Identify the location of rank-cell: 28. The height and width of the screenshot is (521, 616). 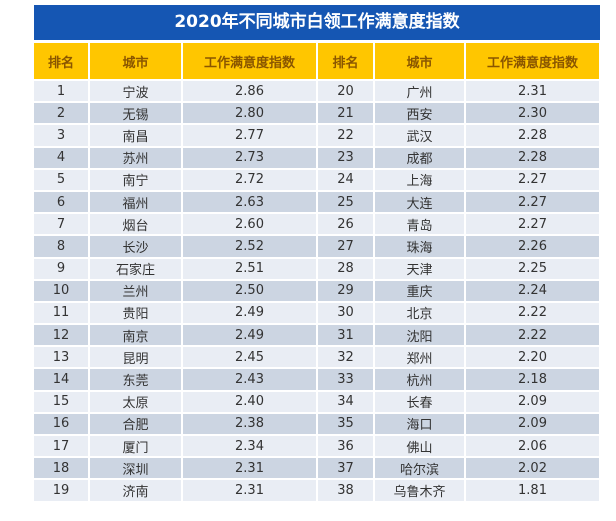
(346, 269).